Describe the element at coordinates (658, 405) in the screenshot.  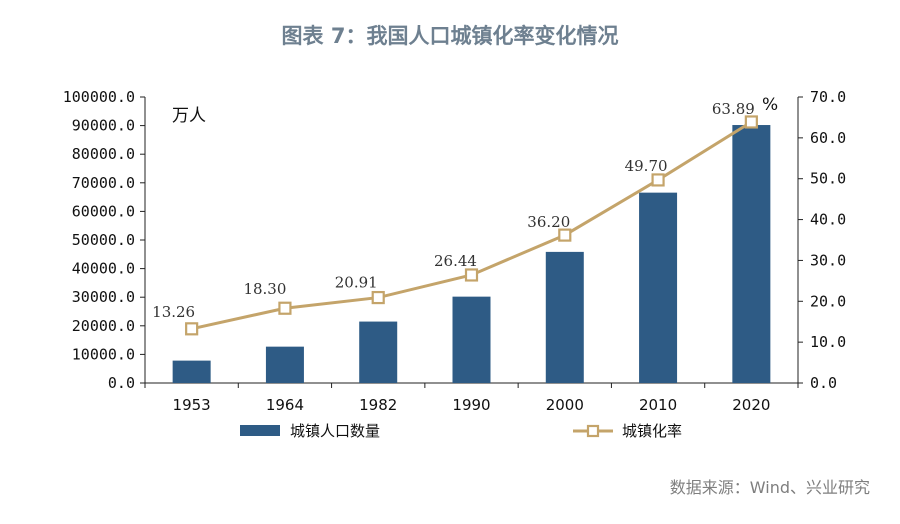
I see `x-tick-label: 2010` at that location.